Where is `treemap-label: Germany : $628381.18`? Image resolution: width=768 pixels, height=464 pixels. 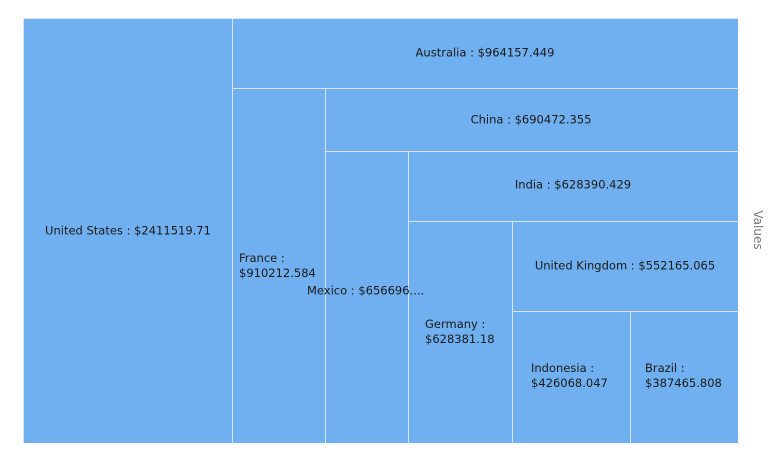 treemap-label: Germany : $628381.18 is located at coordinates (460, 331).